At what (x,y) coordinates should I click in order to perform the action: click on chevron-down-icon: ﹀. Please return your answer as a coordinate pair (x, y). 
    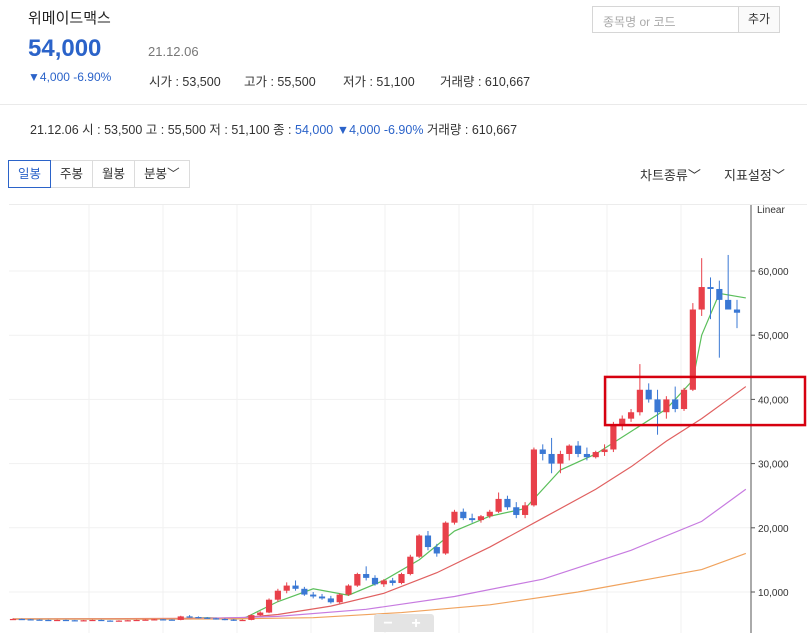
    Looking at the image, I should click on (173, 174).